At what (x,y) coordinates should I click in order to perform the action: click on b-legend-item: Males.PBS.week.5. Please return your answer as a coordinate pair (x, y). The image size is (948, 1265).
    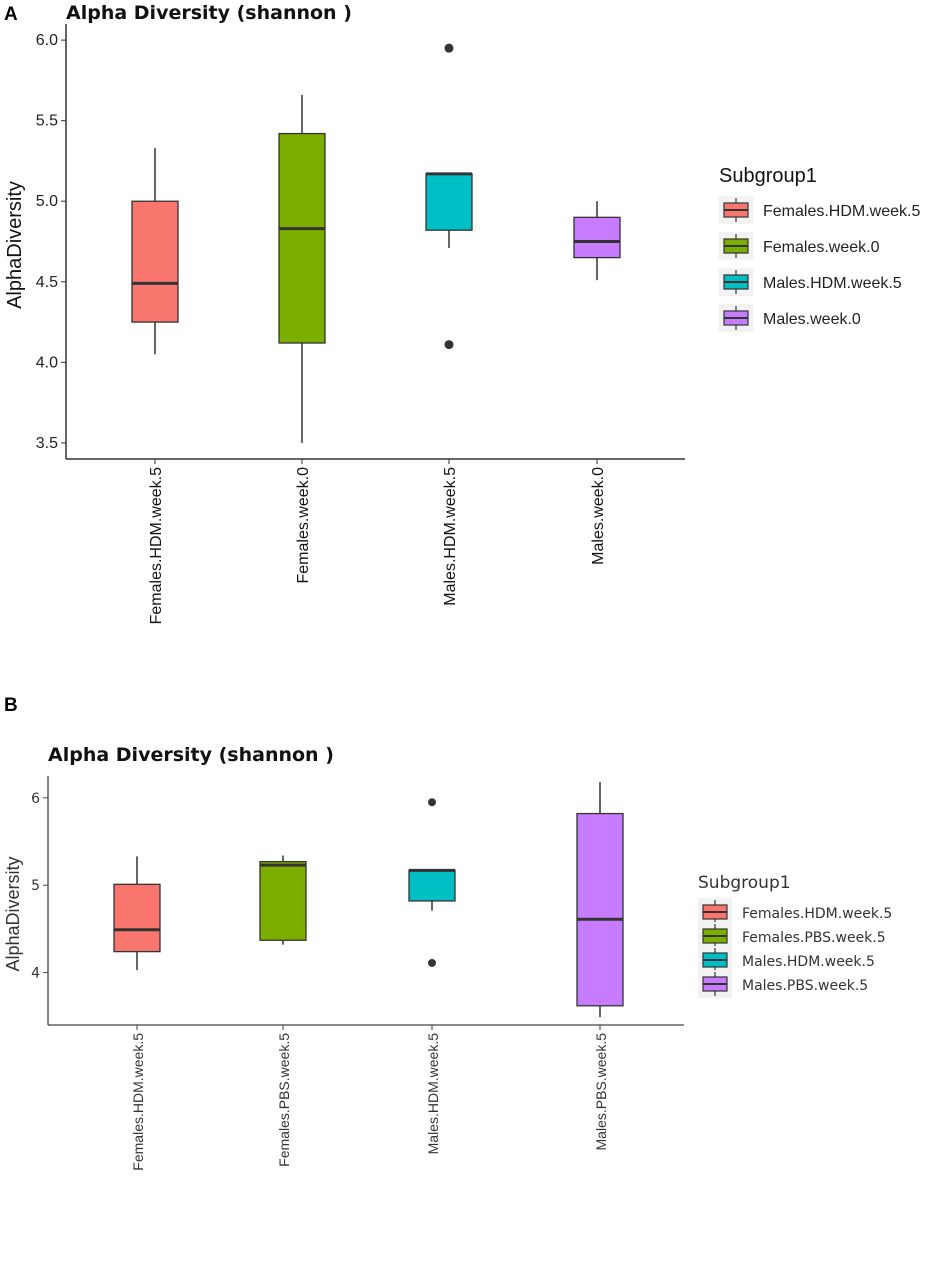
    Looking at the image, I should click on (783, 984).